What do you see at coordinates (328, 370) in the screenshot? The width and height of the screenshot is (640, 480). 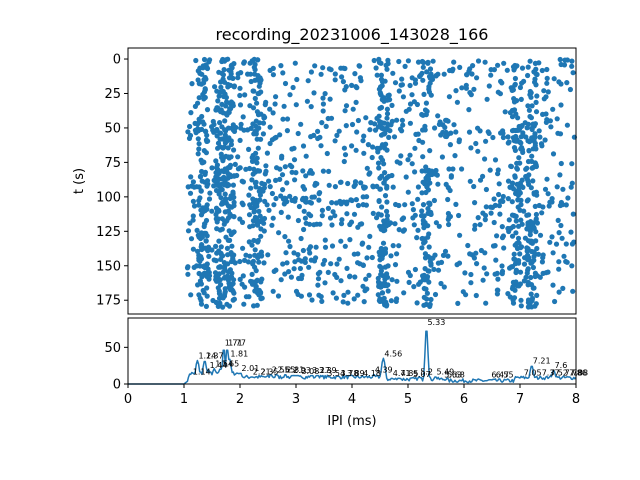 I see `histogram-peak-label: 3.39` at bounding box center [328, 370].